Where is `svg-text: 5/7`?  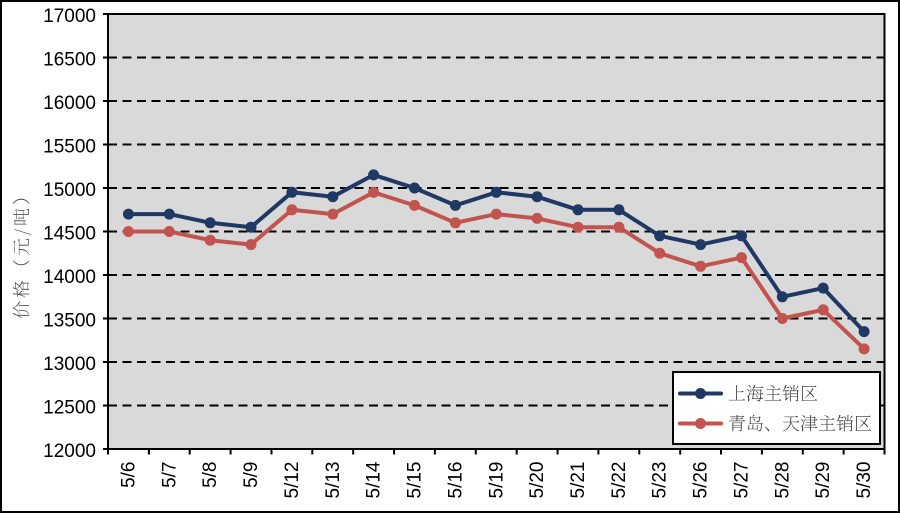 svg-text: 5/7 is located at coordinates (169, 475).